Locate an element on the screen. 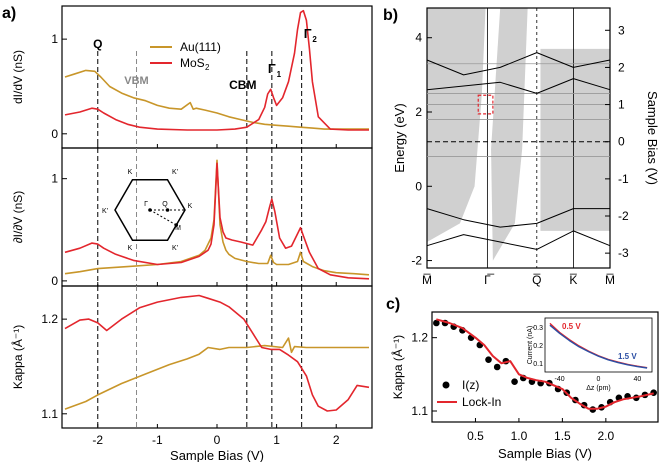 This screenshot has height=462, width=664. legend-label-iz: I(z) is located at coordinates (470, 385).